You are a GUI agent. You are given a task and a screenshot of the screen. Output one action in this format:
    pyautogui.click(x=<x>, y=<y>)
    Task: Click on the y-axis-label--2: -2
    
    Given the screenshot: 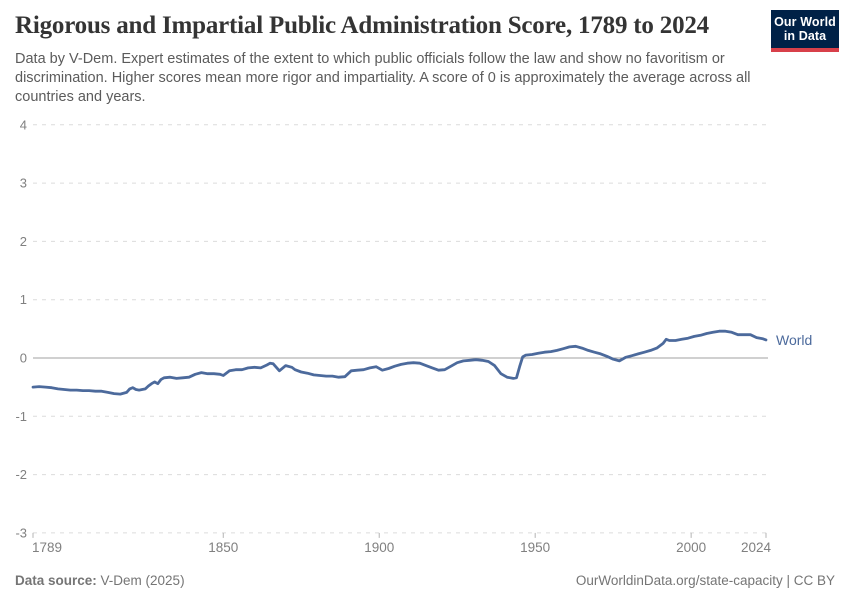 What is the action you would take?
    pyautogui.click(x=21, y=474)
    